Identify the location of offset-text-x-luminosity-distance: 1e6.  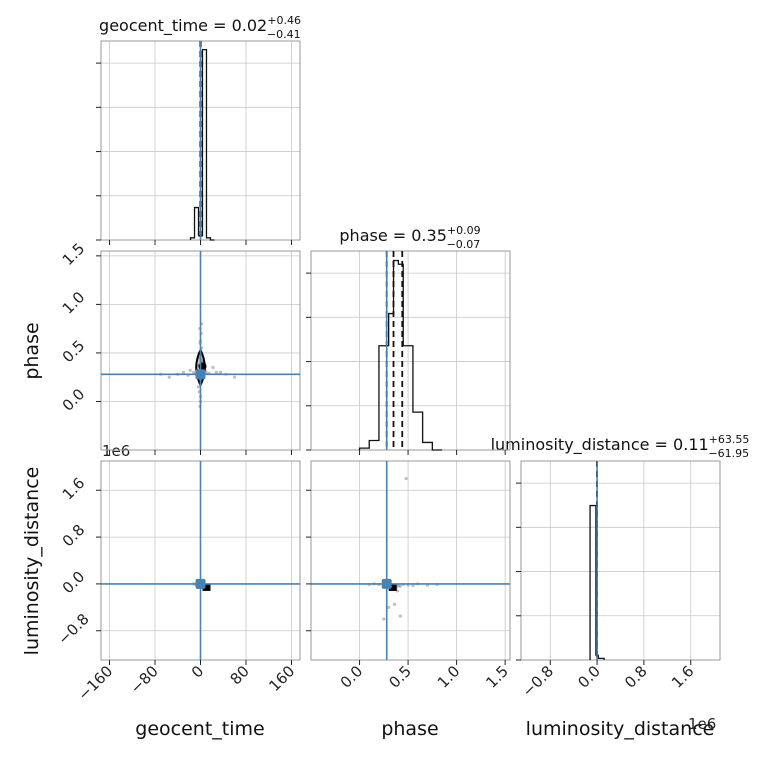
(702, 724).